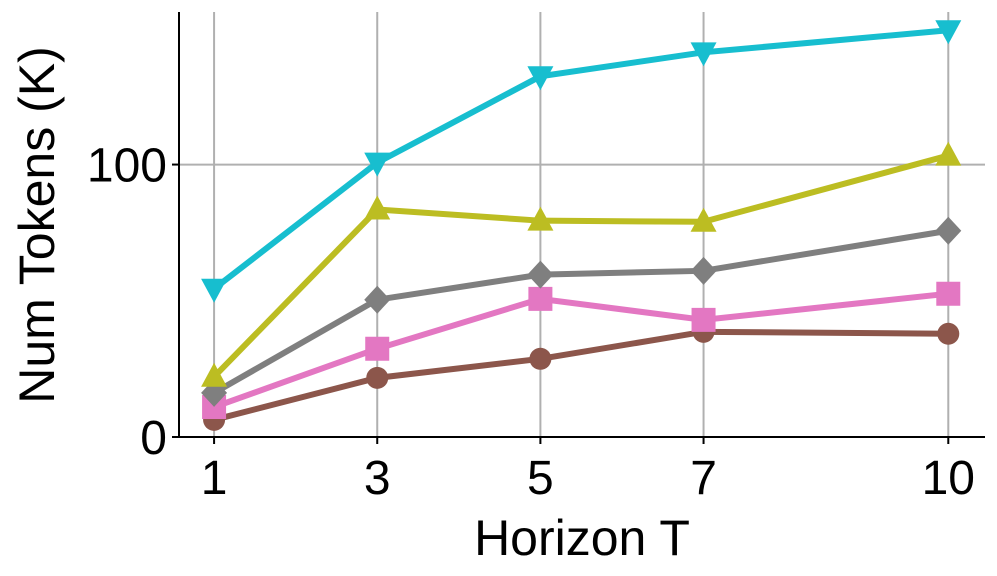 The image size is (997, 576). I want to click on y-tick-label: 100, so click(127, 166).